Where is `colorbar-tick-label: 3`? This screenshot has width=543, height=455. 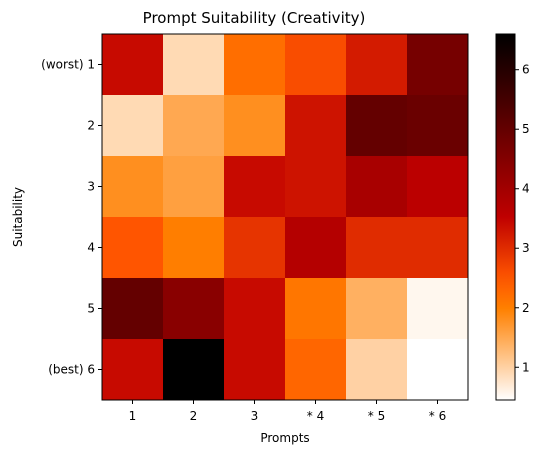 colorbar-tick-label: 3 is located at coordinates (526, 248).